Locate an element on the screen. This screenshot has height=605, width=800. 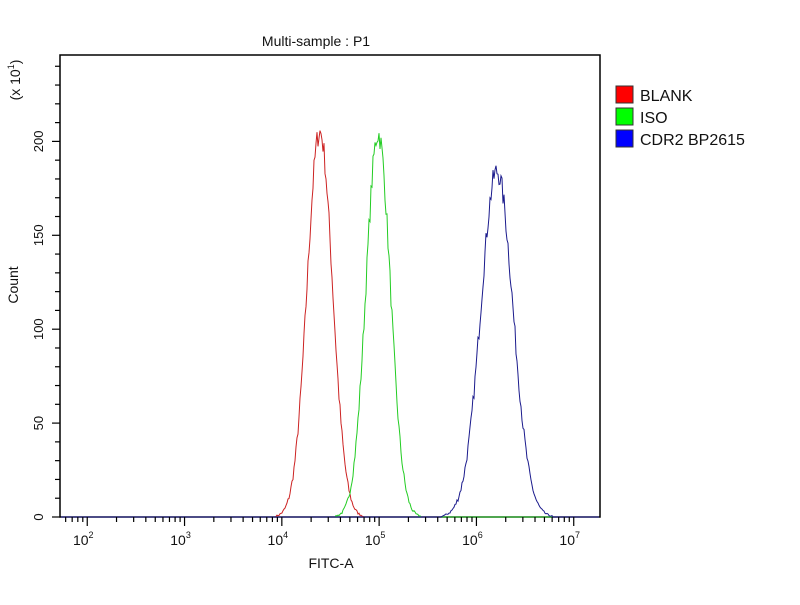
x-tick-label: 10³ is located at coordinates (180, 539).